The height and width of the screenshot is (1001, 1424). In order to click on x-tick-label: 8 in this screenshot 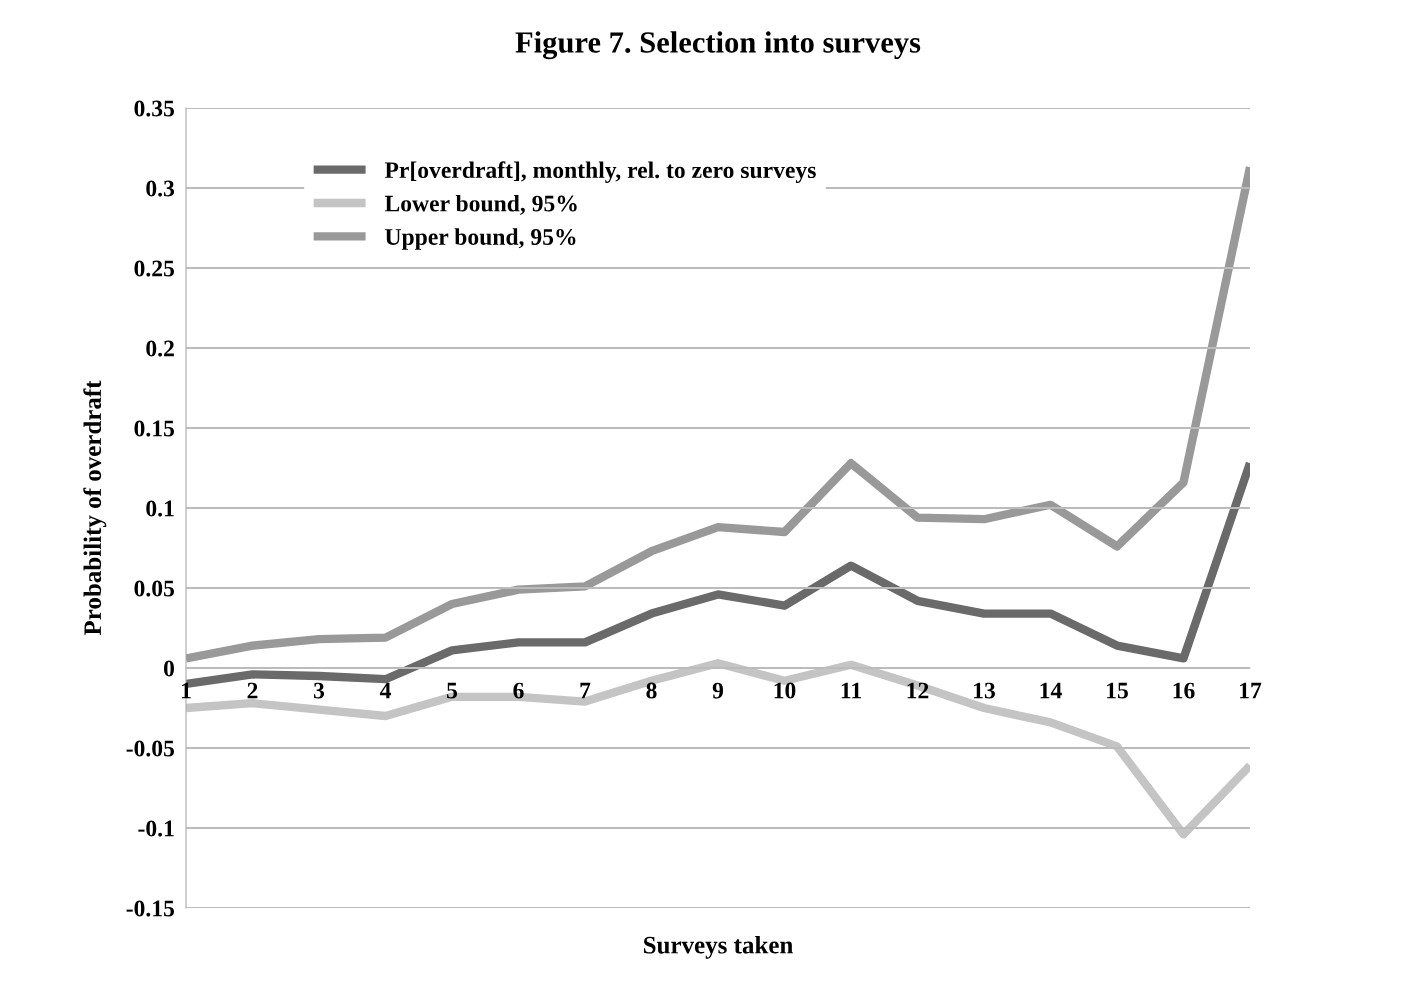, I will do `click(651, 690)`.